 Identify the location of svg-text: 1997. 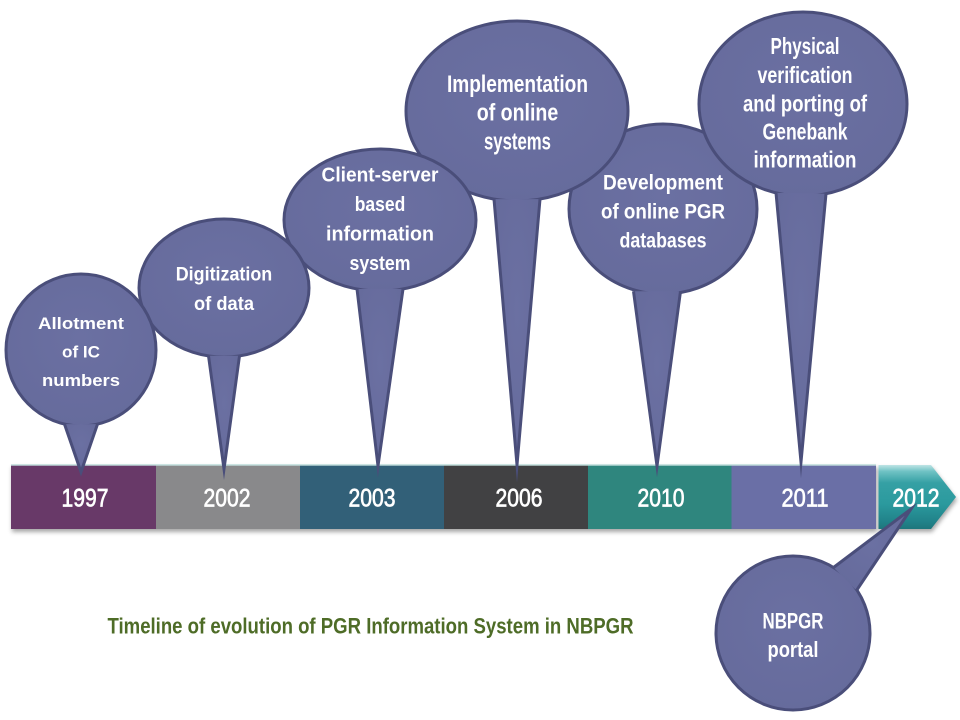
(85, 498).